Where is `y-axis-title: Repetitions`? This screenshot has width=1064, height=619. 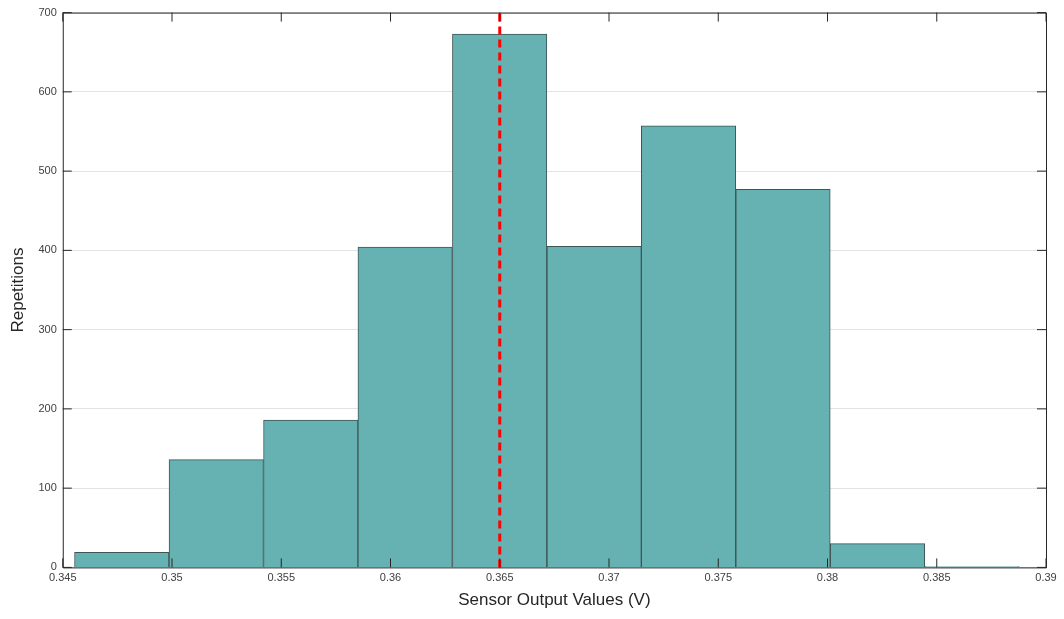 y-axis-title: Repetitions is located at coordinates (17, 290).